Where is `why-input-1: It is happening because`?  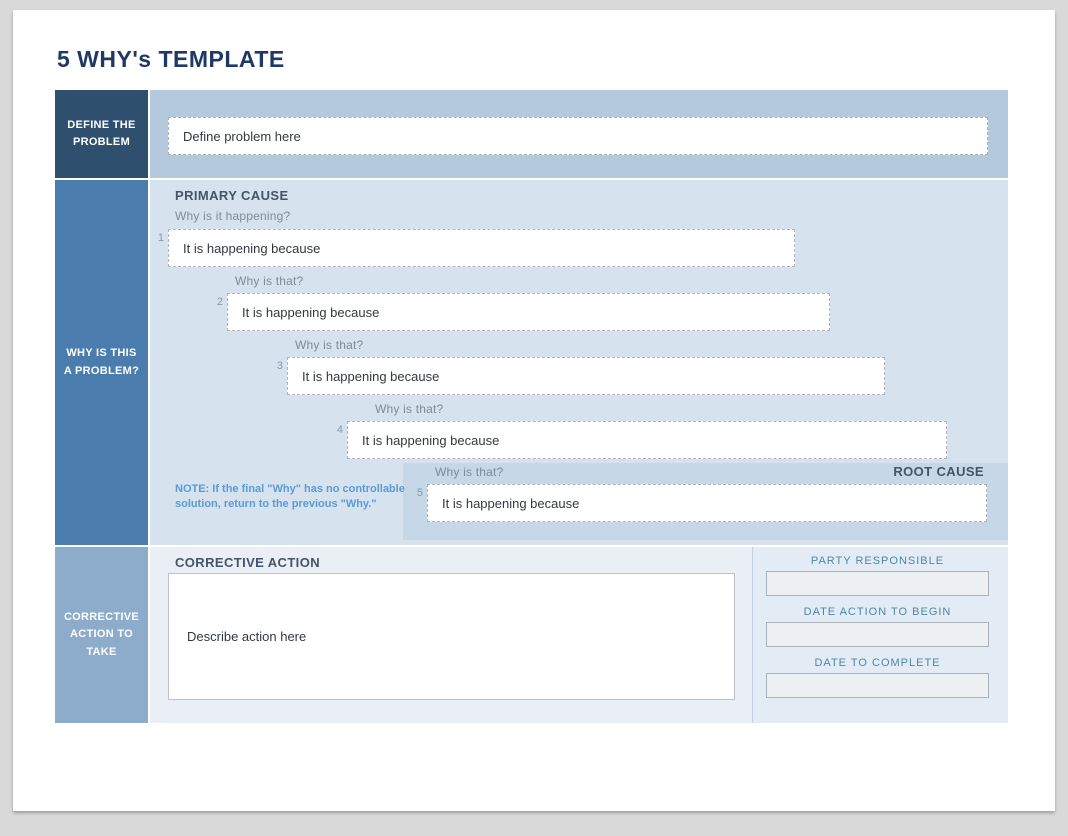
why-input-1: It is happening because is located at coordinates (481, 248).